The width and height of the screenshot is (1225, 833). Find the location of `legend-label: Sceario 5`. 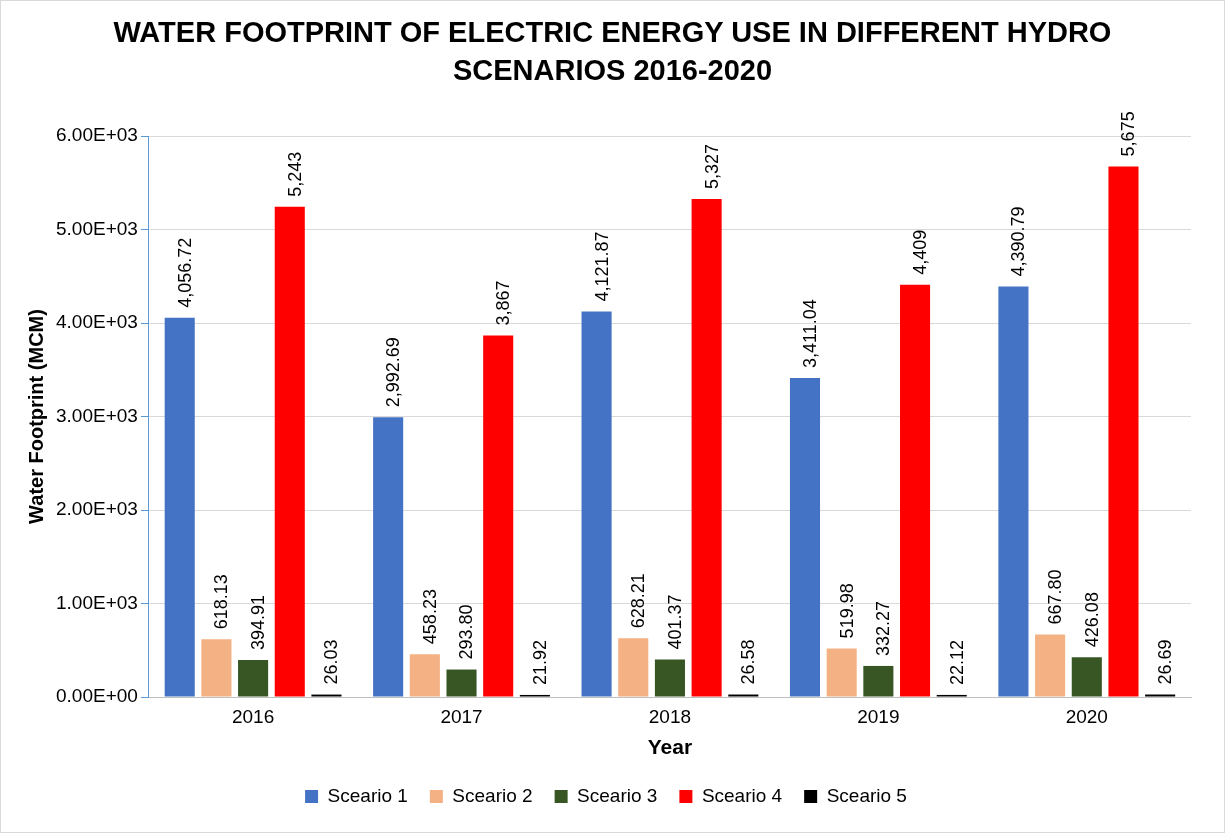

legend-label: Sceario 5 is located at coordinates (866, 795).